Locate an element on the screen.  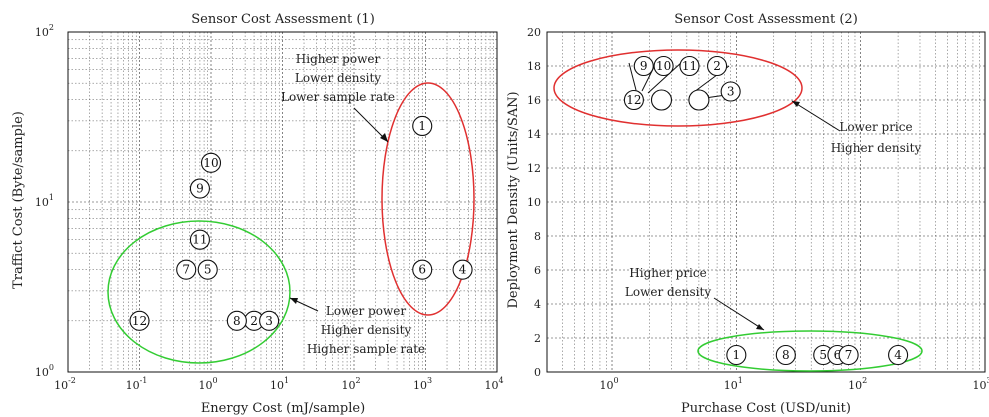
y-tick-label: 10² is located at coordinates (44, 31).